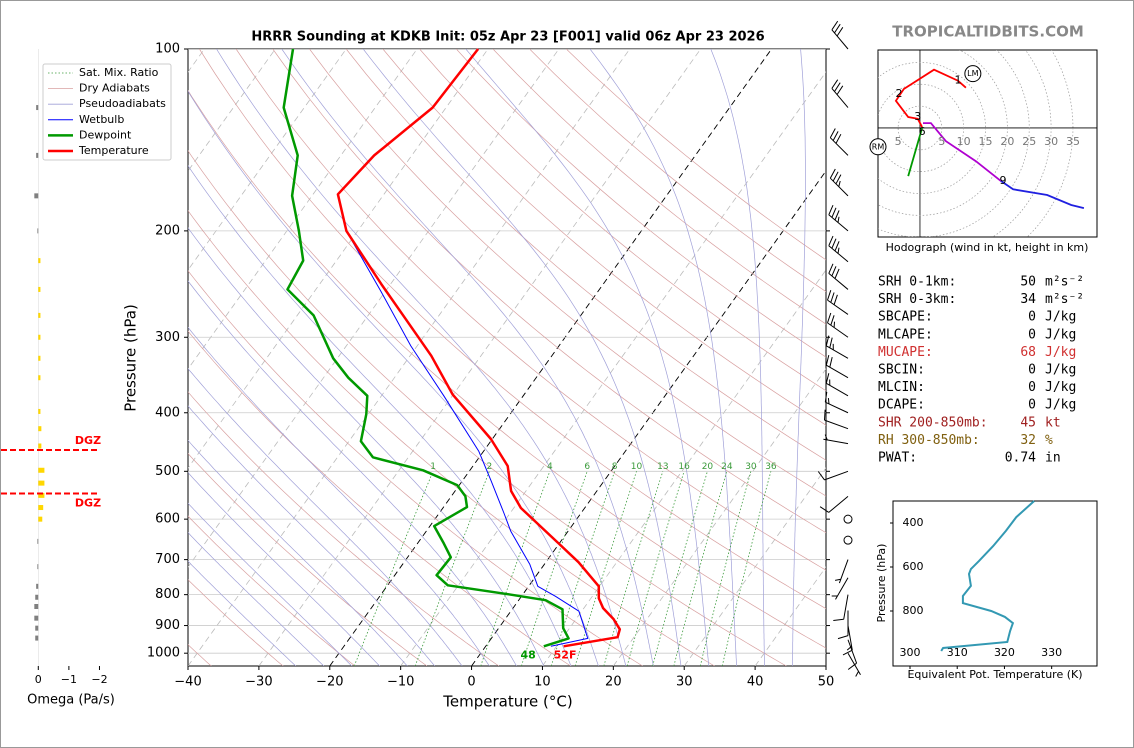 This screenshot has height=748, width=1134. What do you see at coordinates (898, 141) in the screenshot?
I see `hodo-ring-label: 5` at bounding box center [898, 141].